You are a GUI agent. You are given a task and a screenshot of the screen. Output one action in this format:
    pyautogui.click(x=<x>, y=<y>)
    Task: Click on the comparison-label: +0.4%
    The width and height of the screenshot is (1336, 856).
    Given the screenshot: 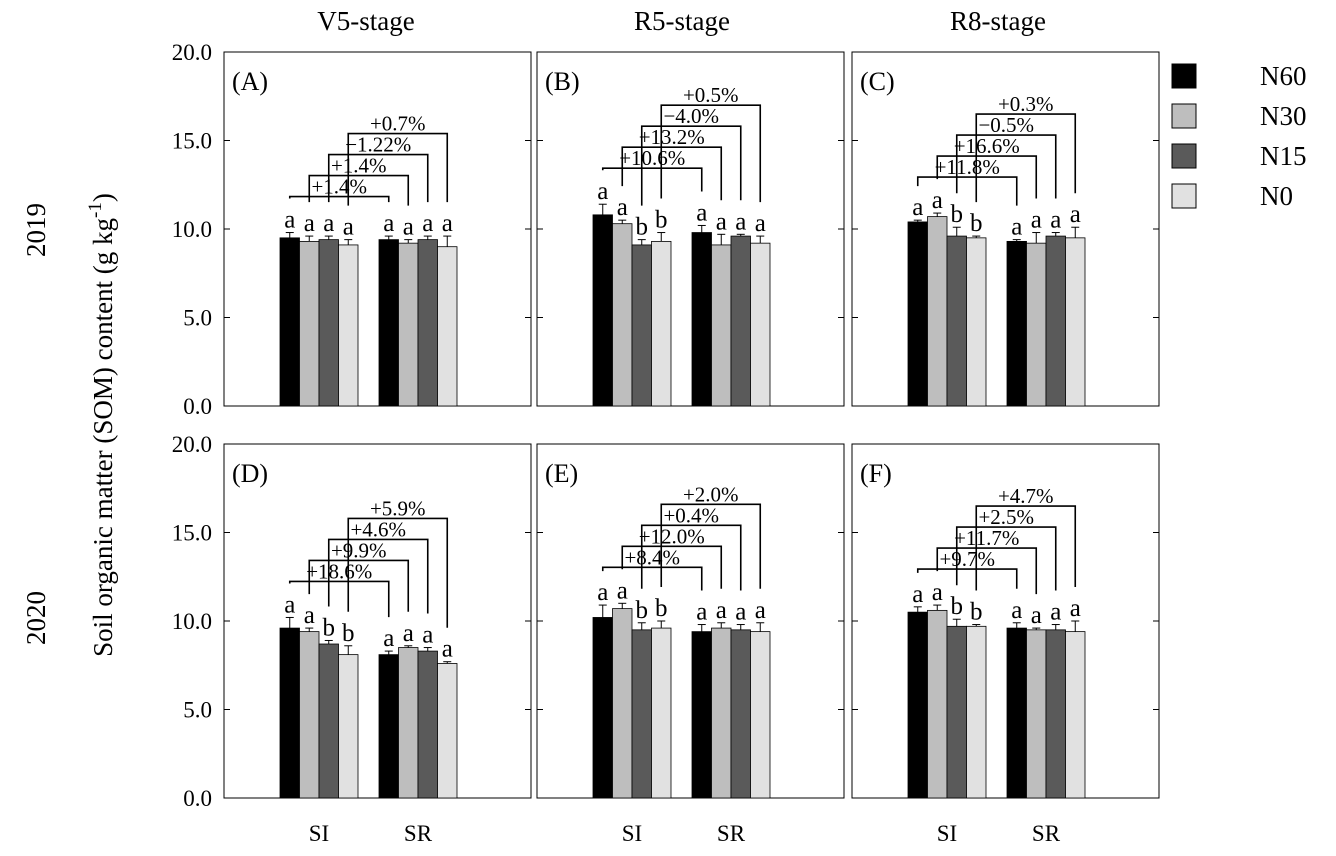 What is the action you would take?
    pyautogui.click(x=691, y=515)
    